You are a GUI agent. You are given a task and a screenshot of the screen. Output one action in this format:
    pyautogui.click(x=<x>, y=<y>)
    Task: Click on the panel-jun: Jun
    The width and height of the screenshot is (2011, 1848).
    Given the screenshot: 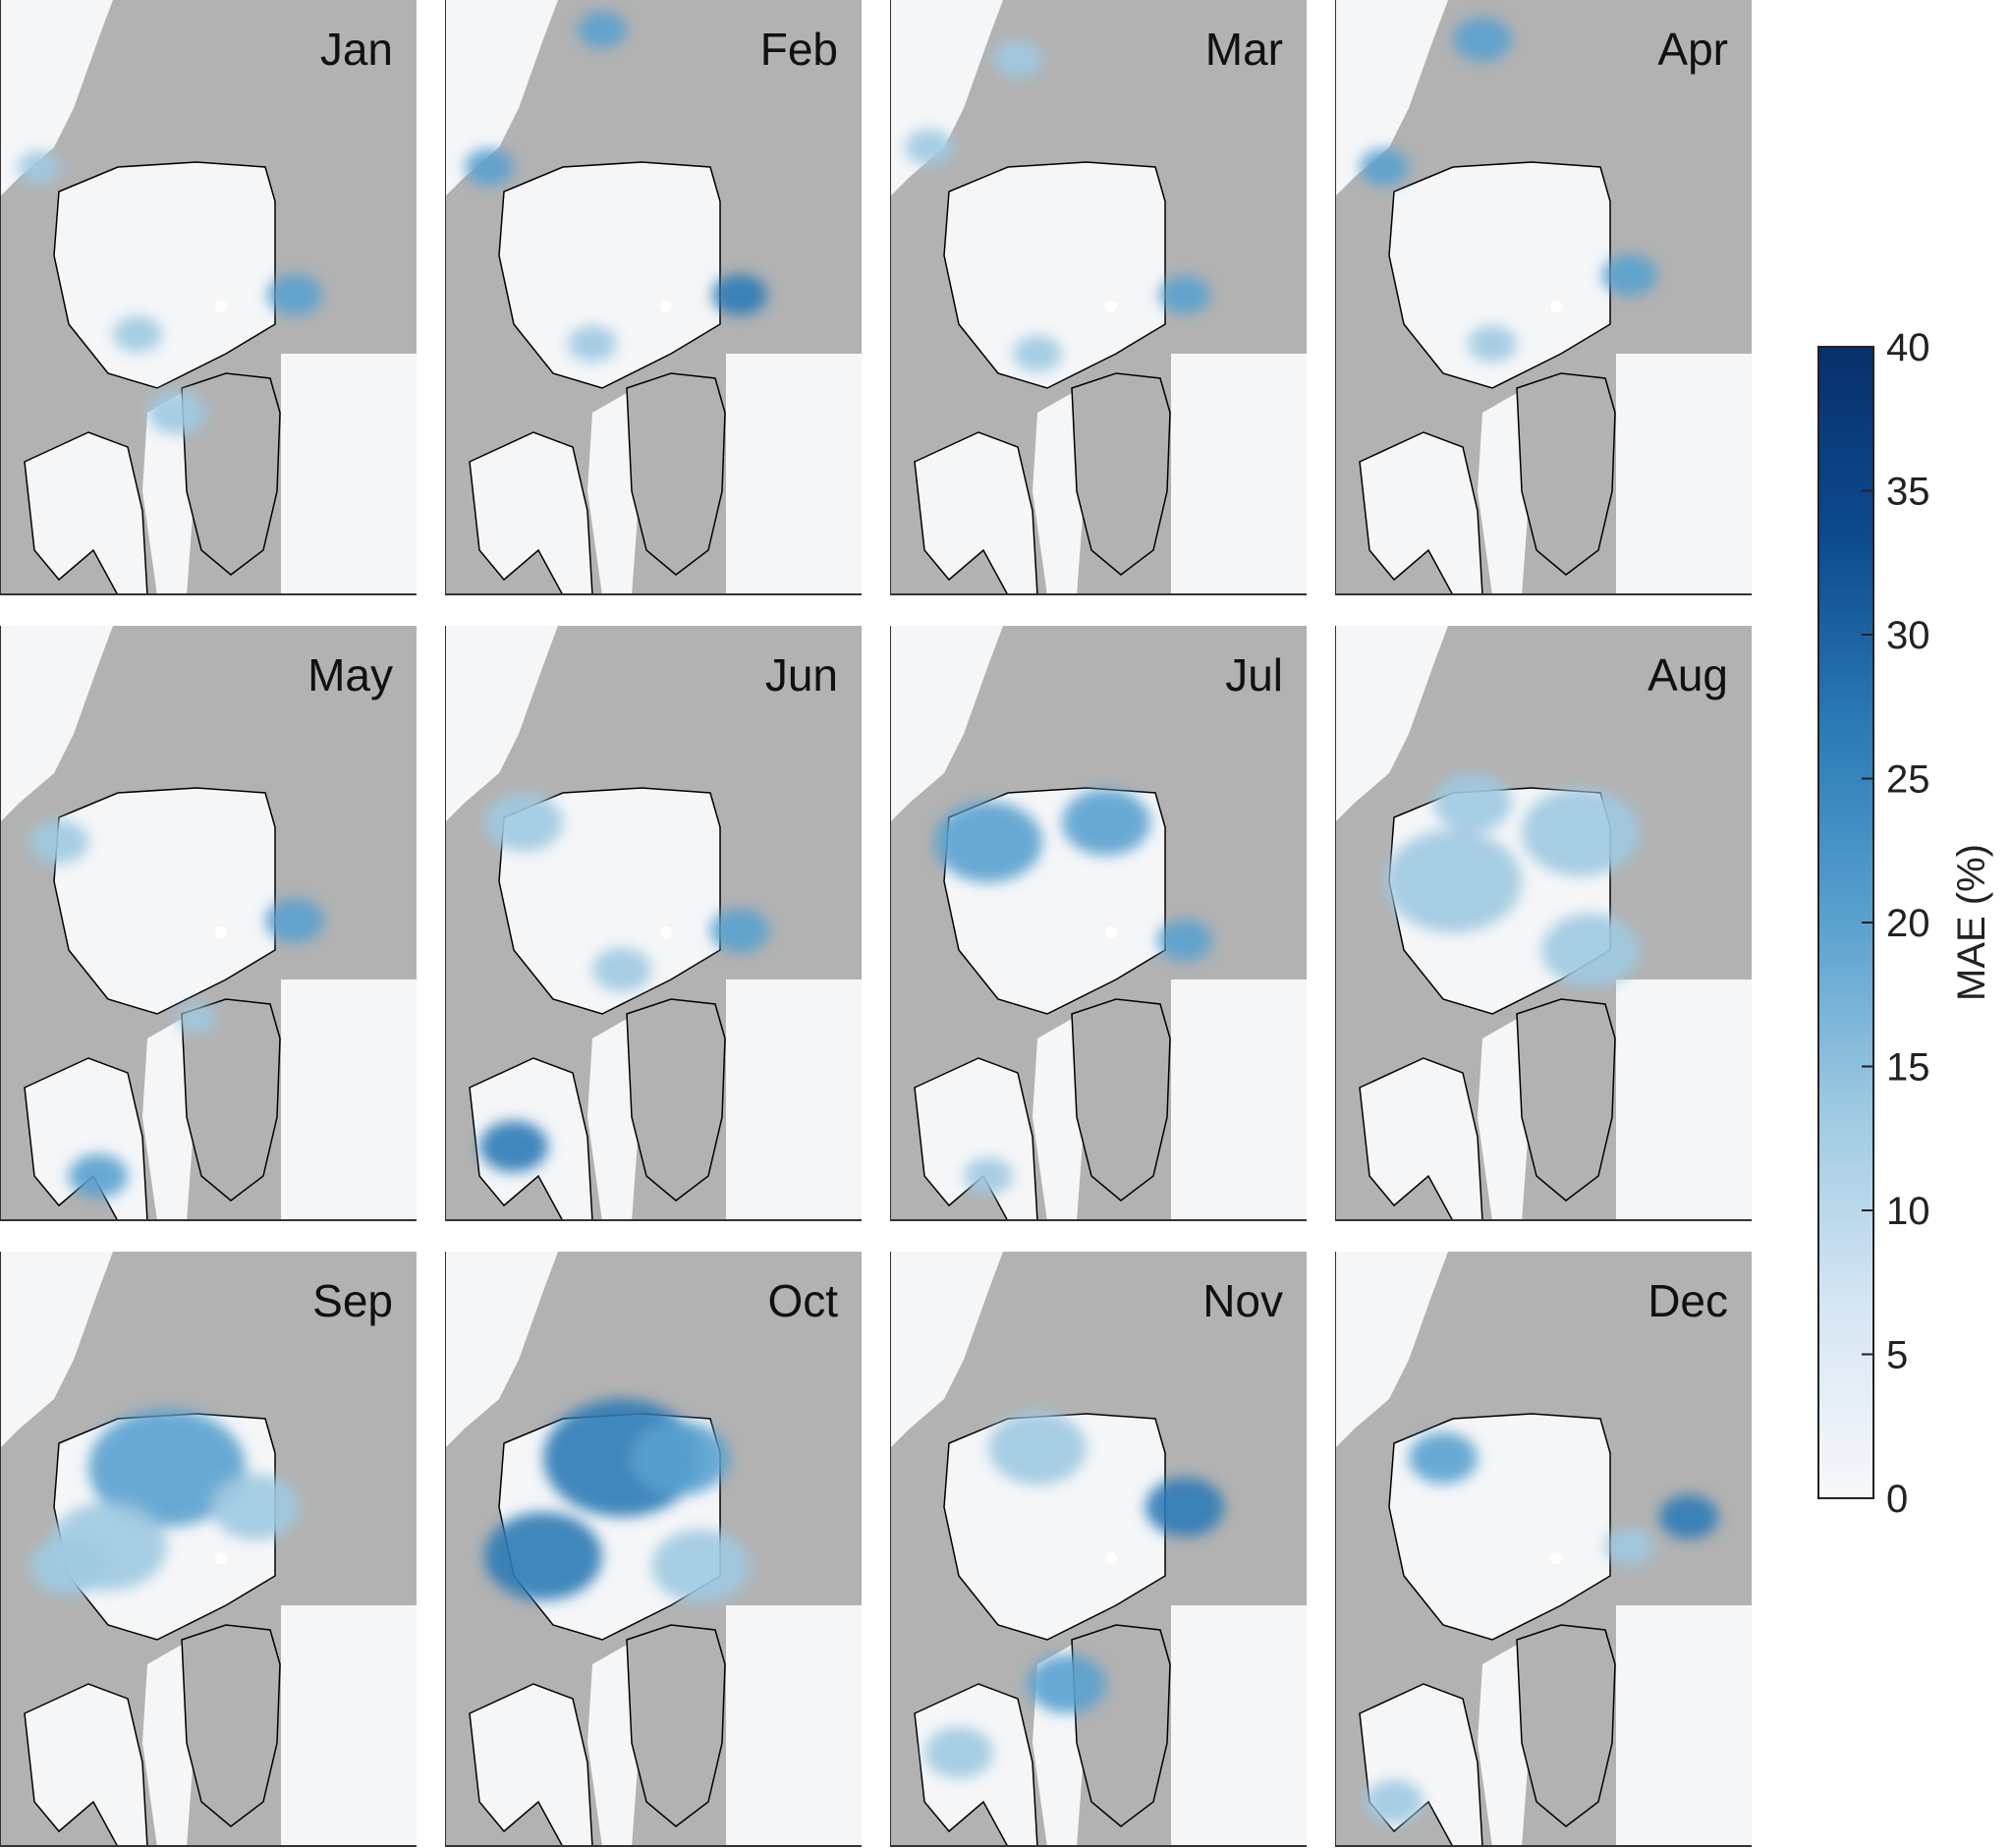 What is the action you would take?
    pyautogui.click(x=653, y=923)
    